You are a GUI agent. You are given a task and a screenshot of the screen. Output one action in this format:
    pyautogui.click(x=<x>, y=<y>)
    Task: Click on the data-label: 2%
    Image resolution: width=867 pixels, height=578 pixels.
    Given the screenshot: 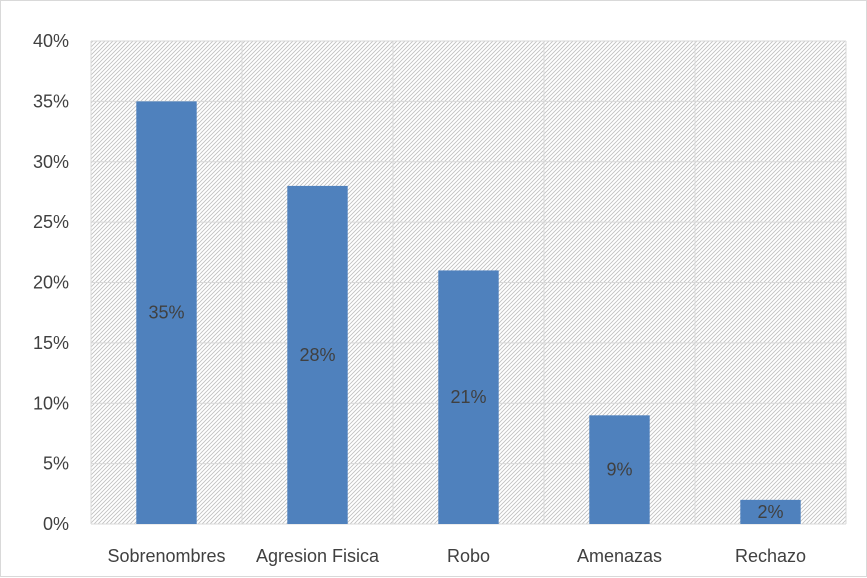 What is the action you would take?
    pyautogui.click(x=770, y=512)
    